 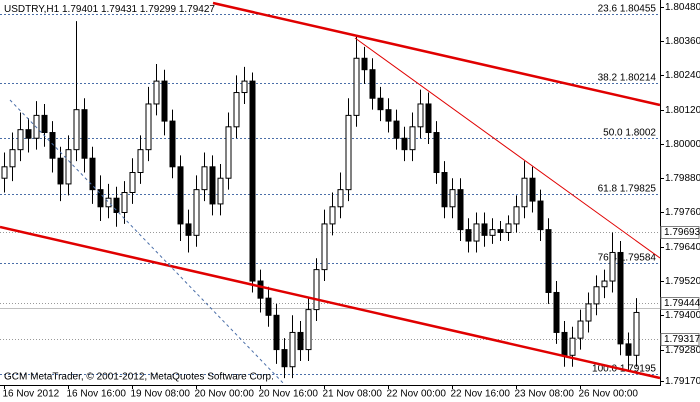 What do you see at coordinates (97, 394) in the screenshot?
I see `x-tick-label: 16 Nov 16:00` at bounding box center [97, 394].